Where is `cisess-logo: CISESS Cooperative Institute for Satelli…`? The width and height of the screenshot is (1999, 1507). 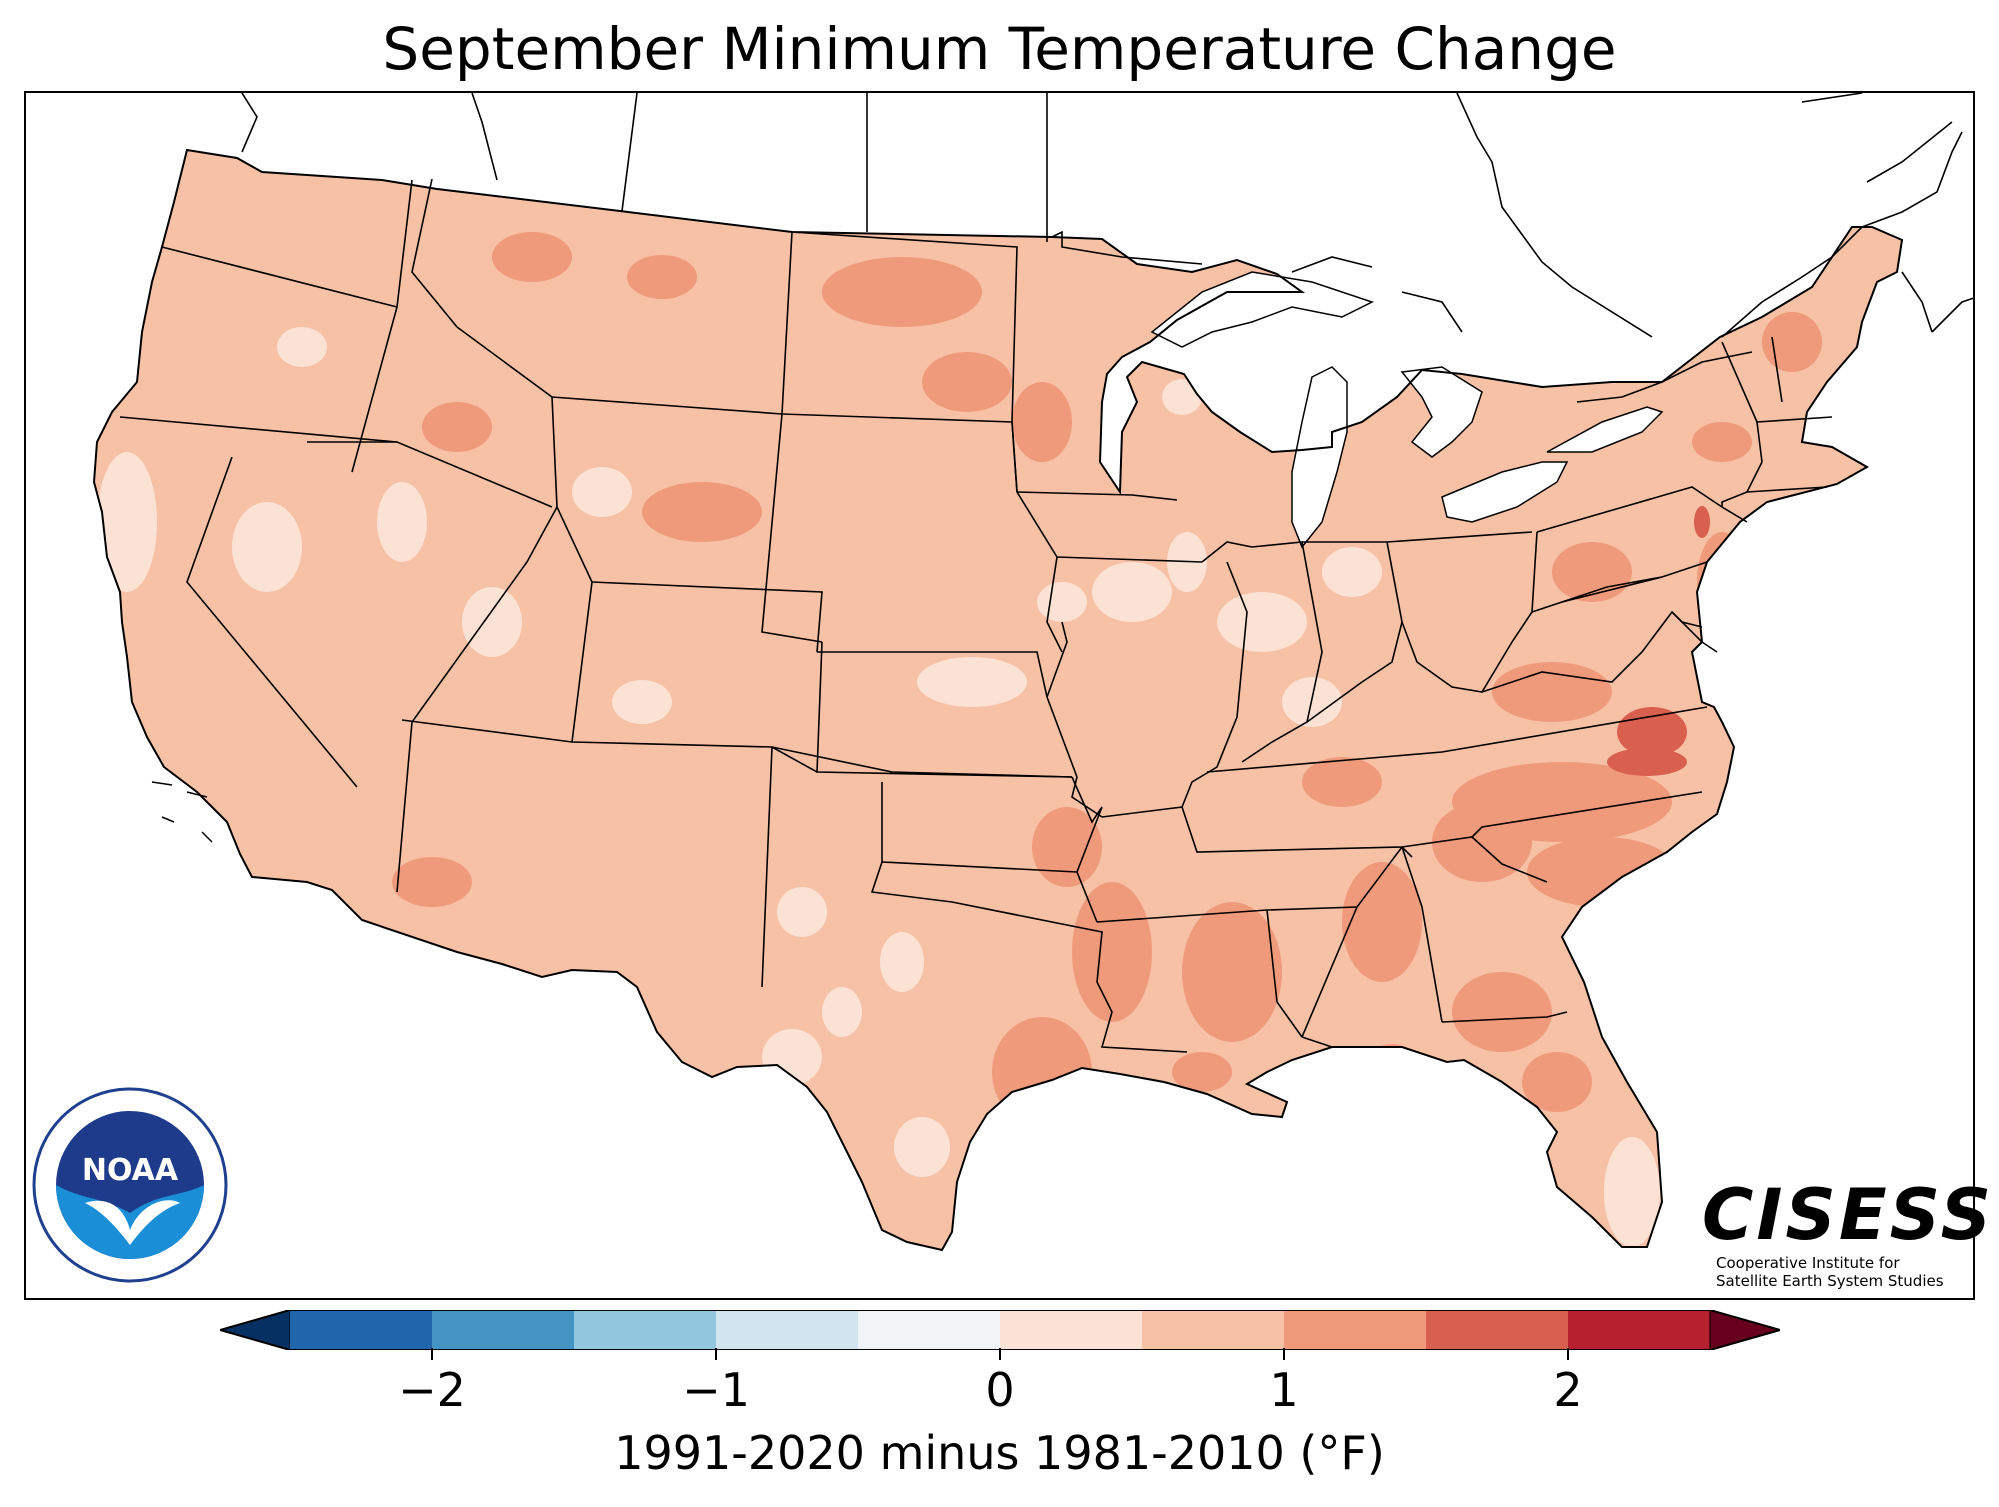
cisess-logo: CISESS Cooperative Institute for Satelli… is located at coordinates (1845, 1234).